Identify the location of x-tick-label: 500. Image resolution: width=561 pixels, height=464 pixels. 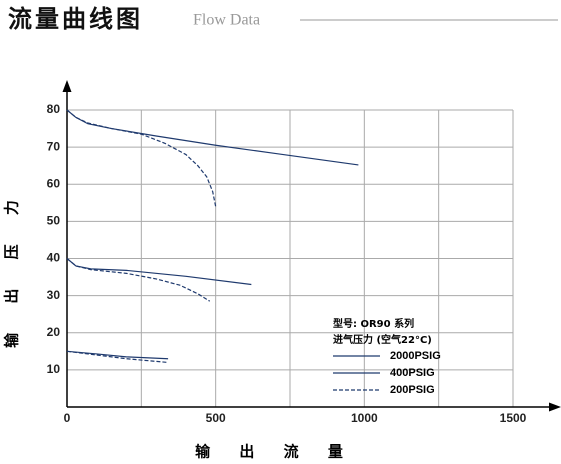
(216, 418).